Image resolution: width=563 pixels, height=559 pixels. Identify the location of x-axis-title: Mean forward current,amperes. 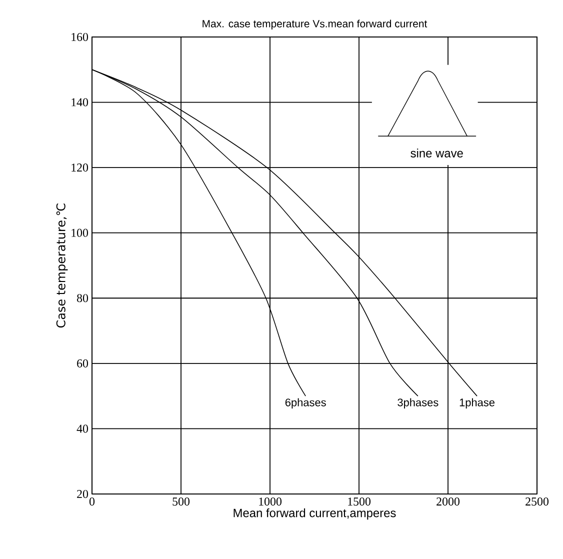
(315, 514).